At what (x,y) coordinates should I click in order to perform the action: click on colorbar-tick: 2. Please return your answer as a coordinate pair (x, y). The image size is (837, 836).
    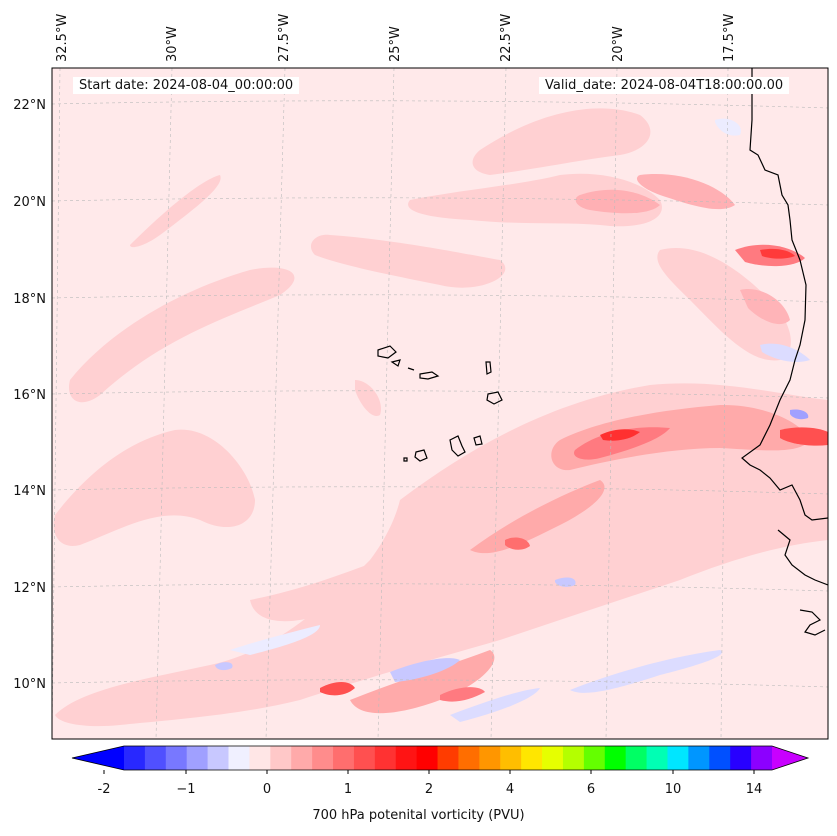
    Looking at the image, I should click on (429, 789).